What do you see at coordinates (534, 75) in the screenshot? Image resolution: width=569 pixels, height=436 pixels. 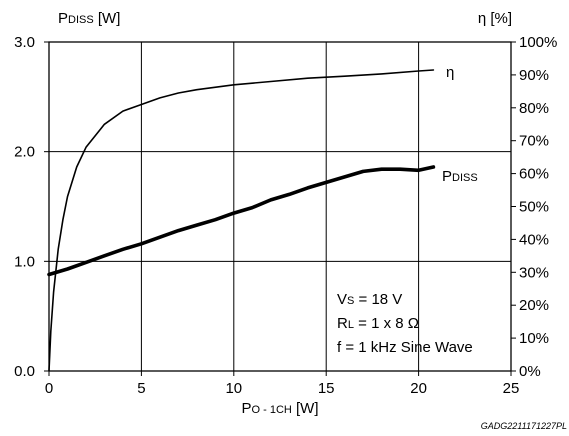 I see `y-right-tick-label: 90%` at bounding box center [534, 75].